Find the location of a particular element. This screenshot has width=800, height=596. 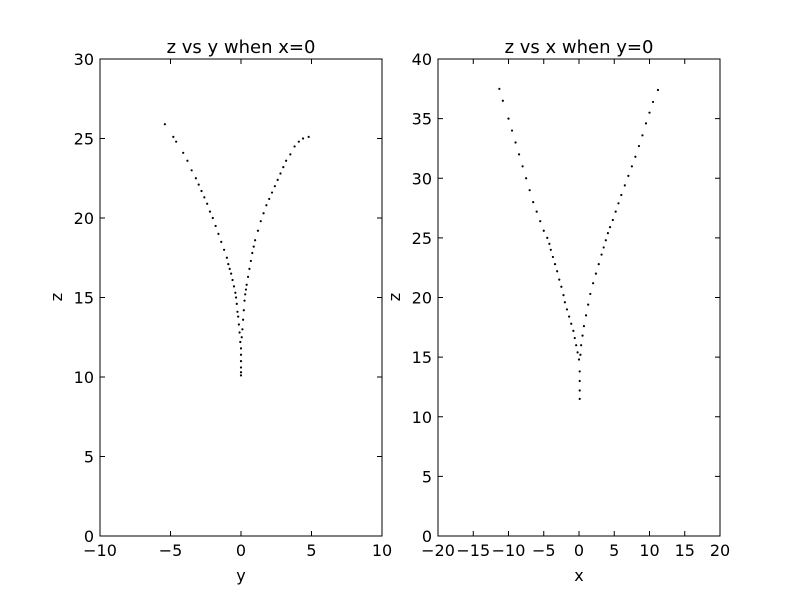

x-tick-label: −5 is located at coordinates (544, 550).